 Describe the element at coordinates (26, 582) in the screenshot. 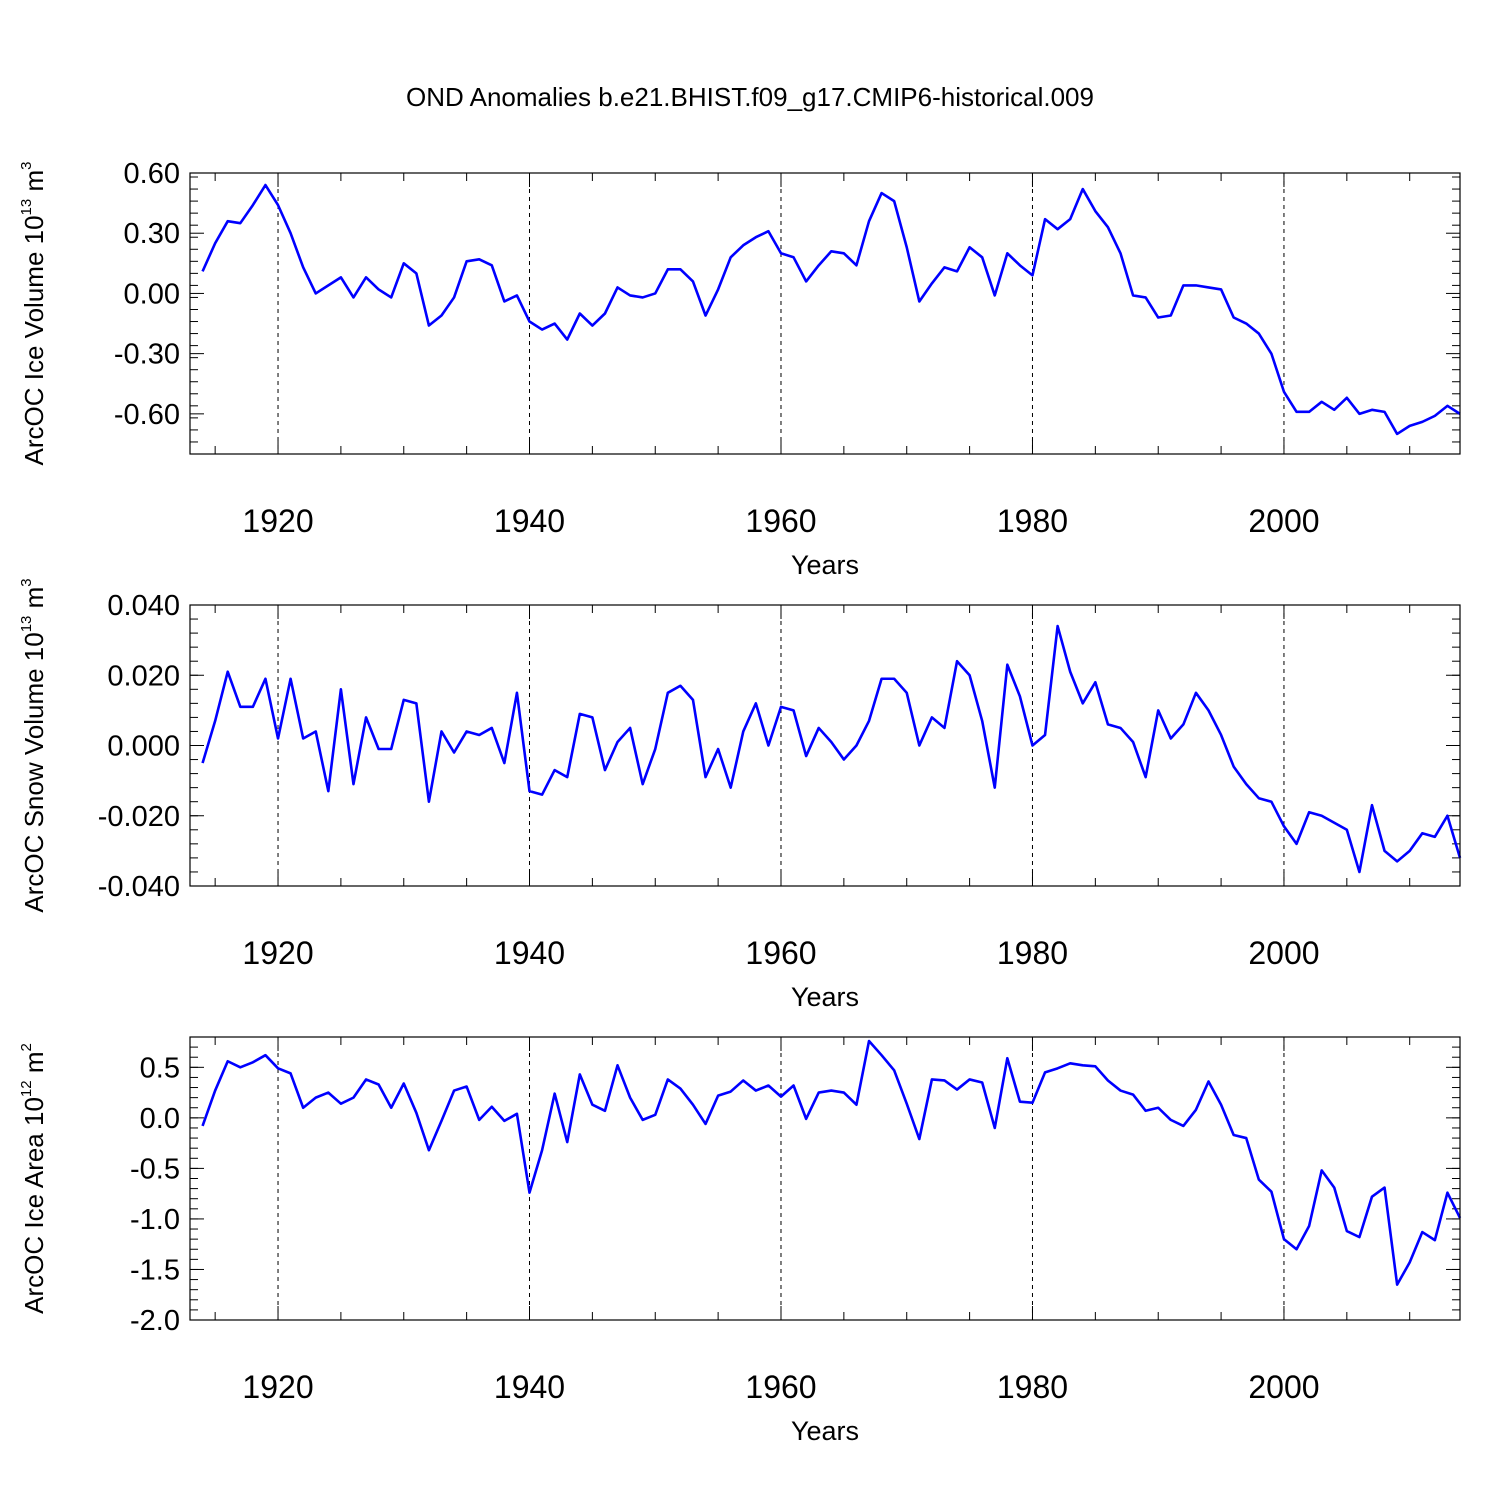

I see `snow-volume-ylabel-unit-exponent: 3` at that location.